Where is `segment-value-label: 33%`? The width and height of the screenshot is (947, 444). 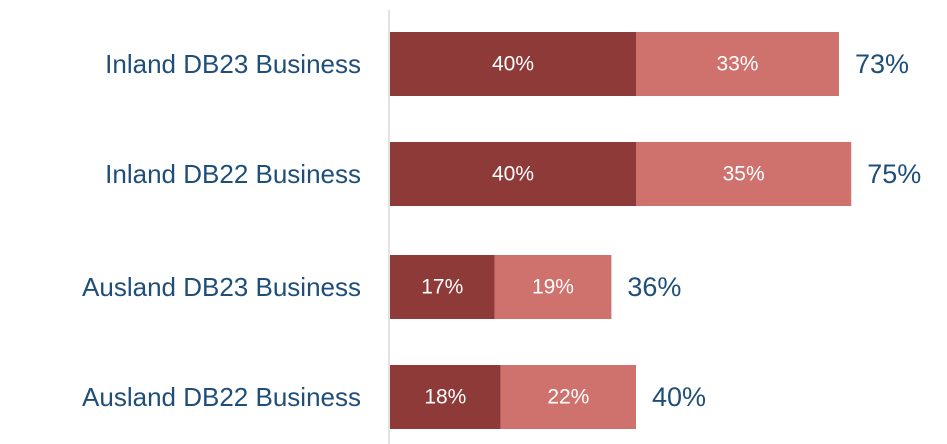 segment-value-label: 33% is located at coordinates (737, 64).